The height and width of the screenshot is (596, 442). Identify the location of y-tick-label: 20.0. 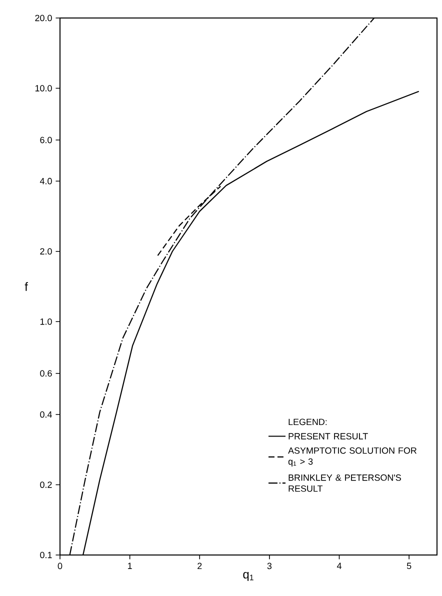
(43, 18).